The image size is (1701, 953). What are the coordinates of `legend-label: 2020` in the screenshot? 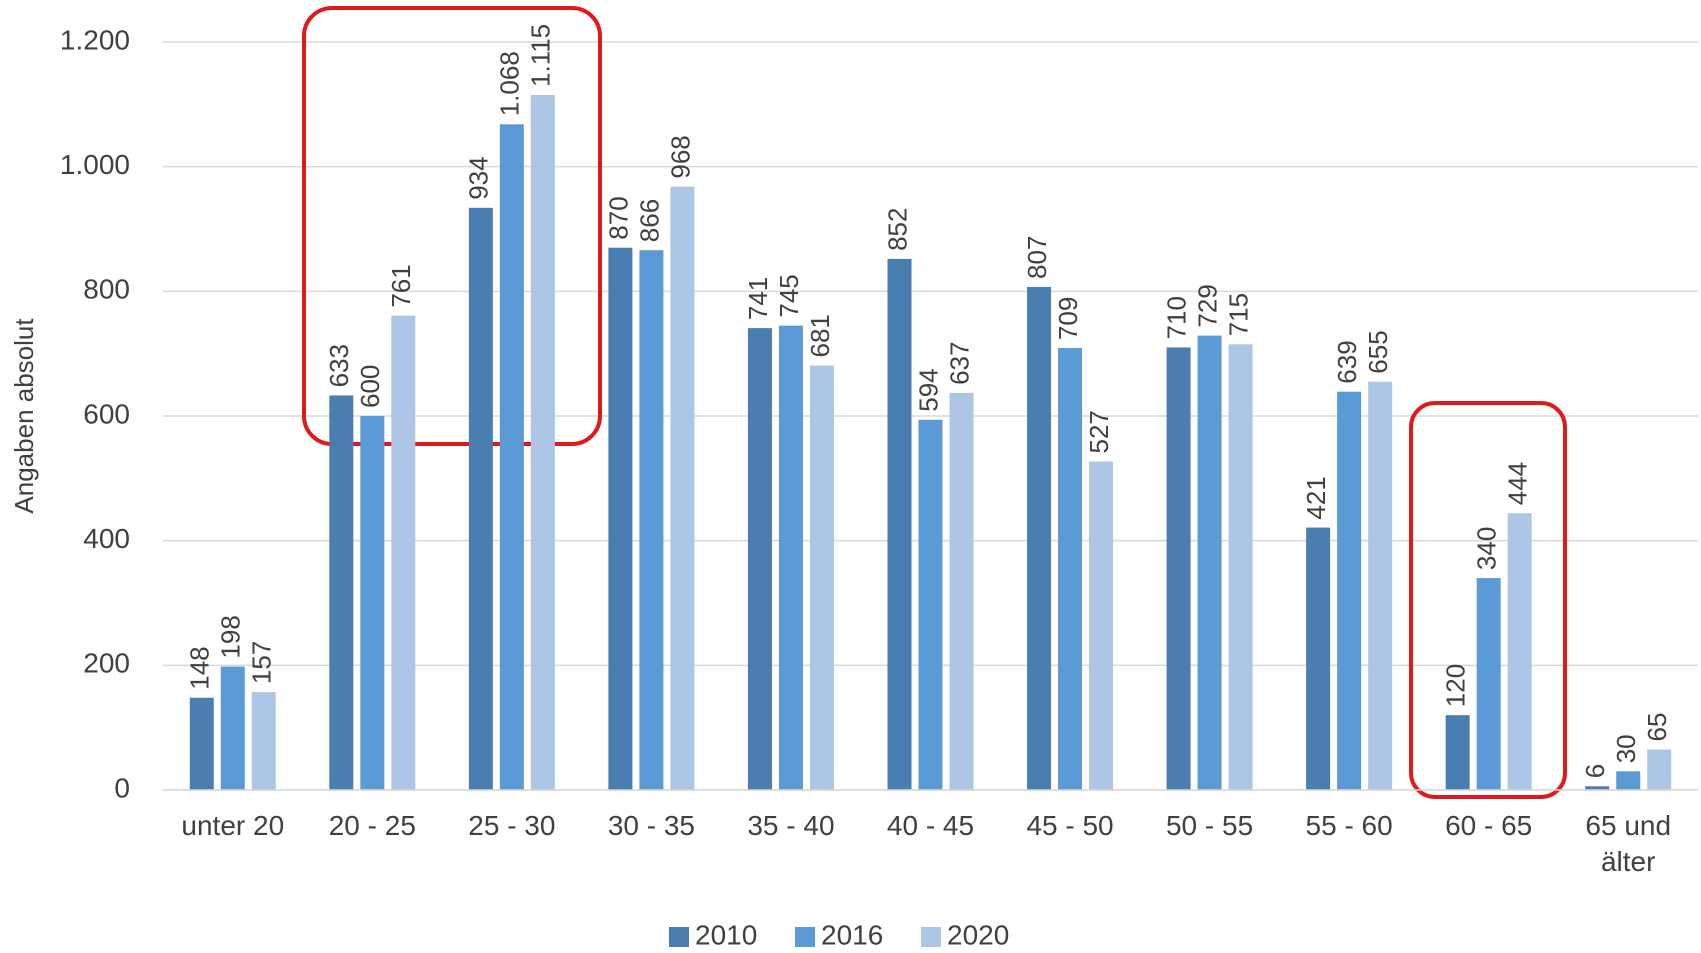 It's located at (978, 934).